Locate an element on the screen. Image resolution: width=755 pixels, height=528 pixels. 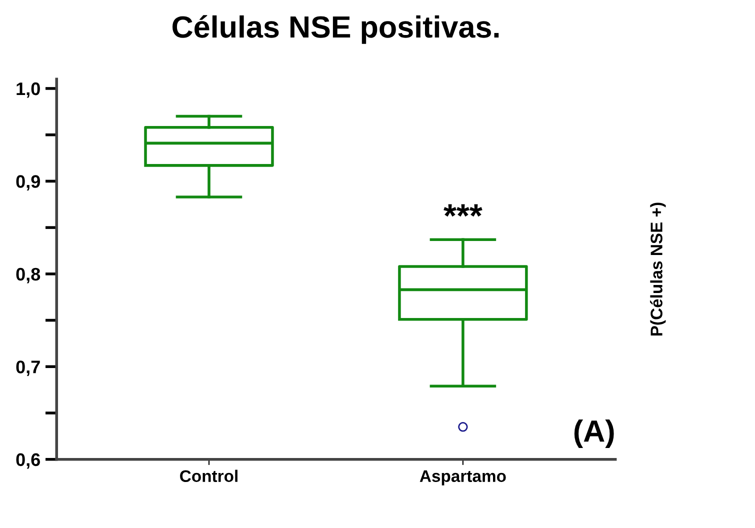
y-tick-label: 0,7 is located at coordinates (28, 368).